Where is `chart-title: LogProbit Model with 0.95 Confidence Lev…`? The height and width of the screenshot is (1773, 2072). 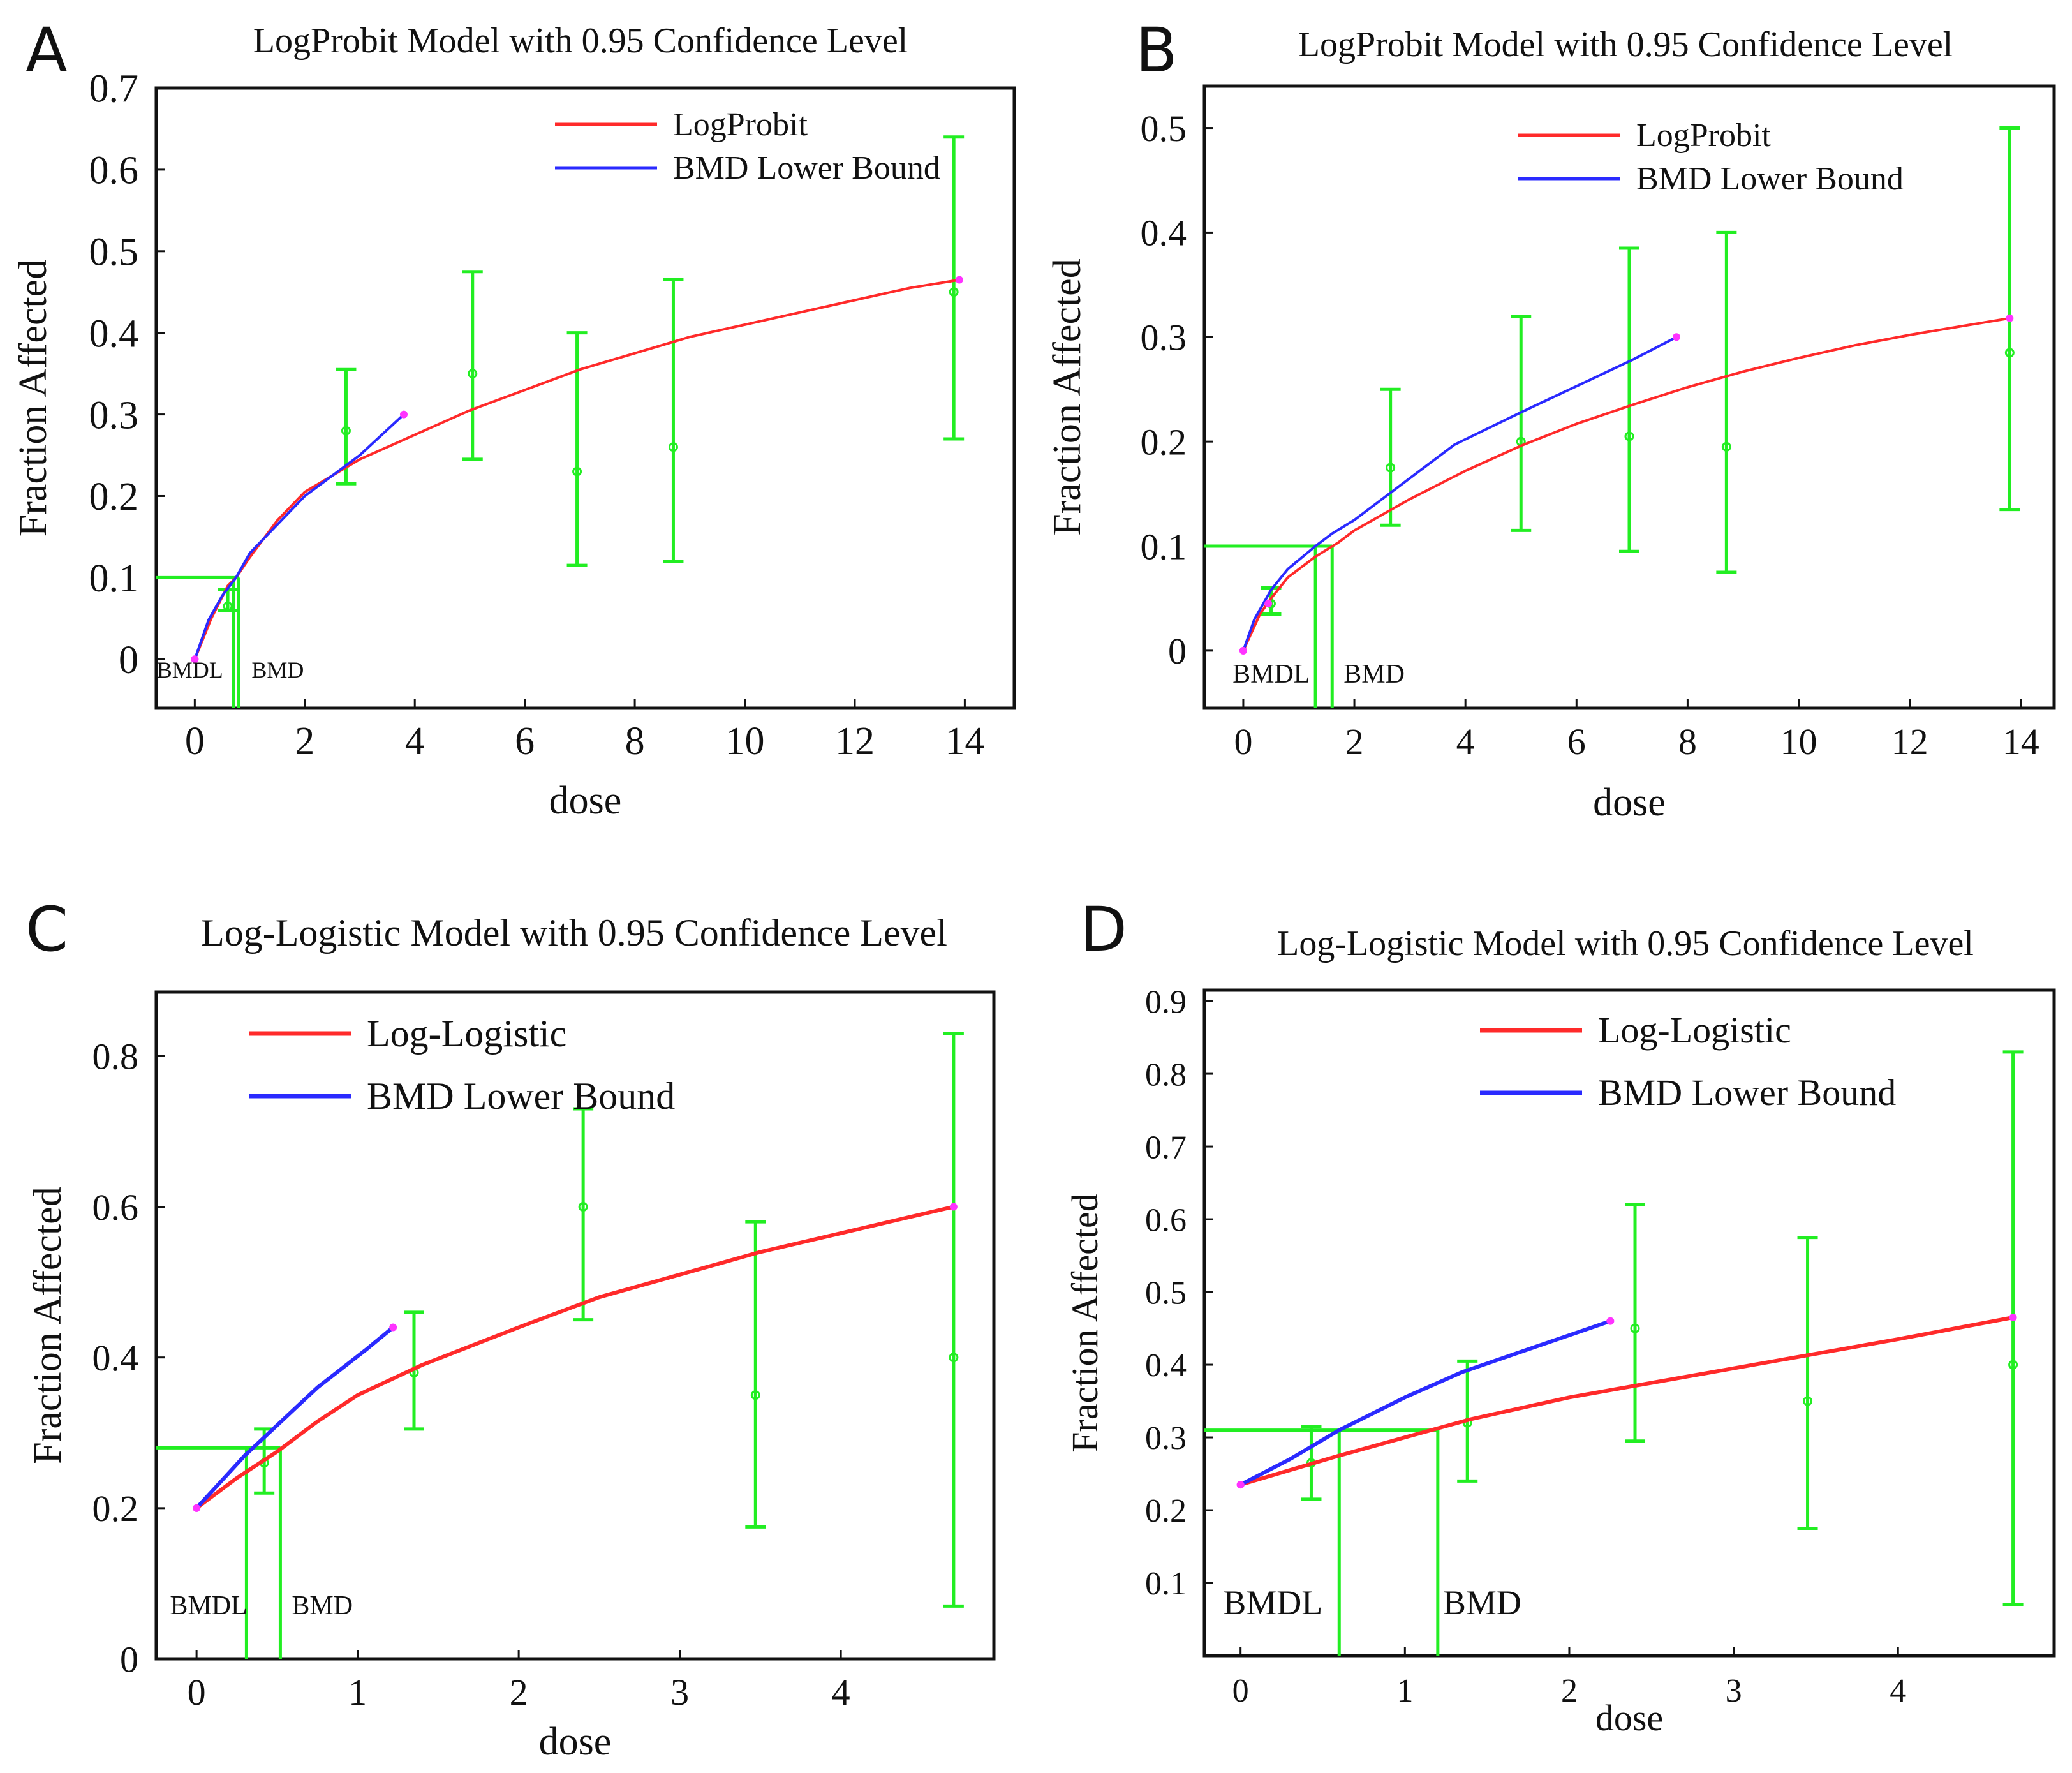
chart-title: LogProbit Model with 0.95 Confidence Lev… is located at coordinates (580, 41).